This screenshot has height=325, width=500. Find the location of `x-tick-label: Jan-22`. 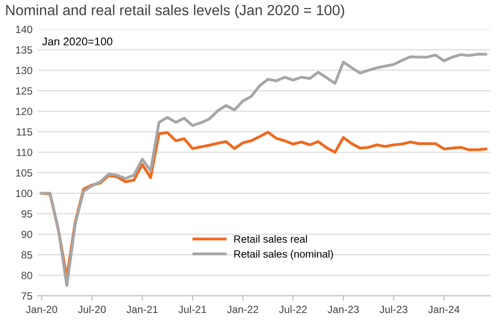

x-tick-label: Jan-22 is located at coordinates (242, 310).